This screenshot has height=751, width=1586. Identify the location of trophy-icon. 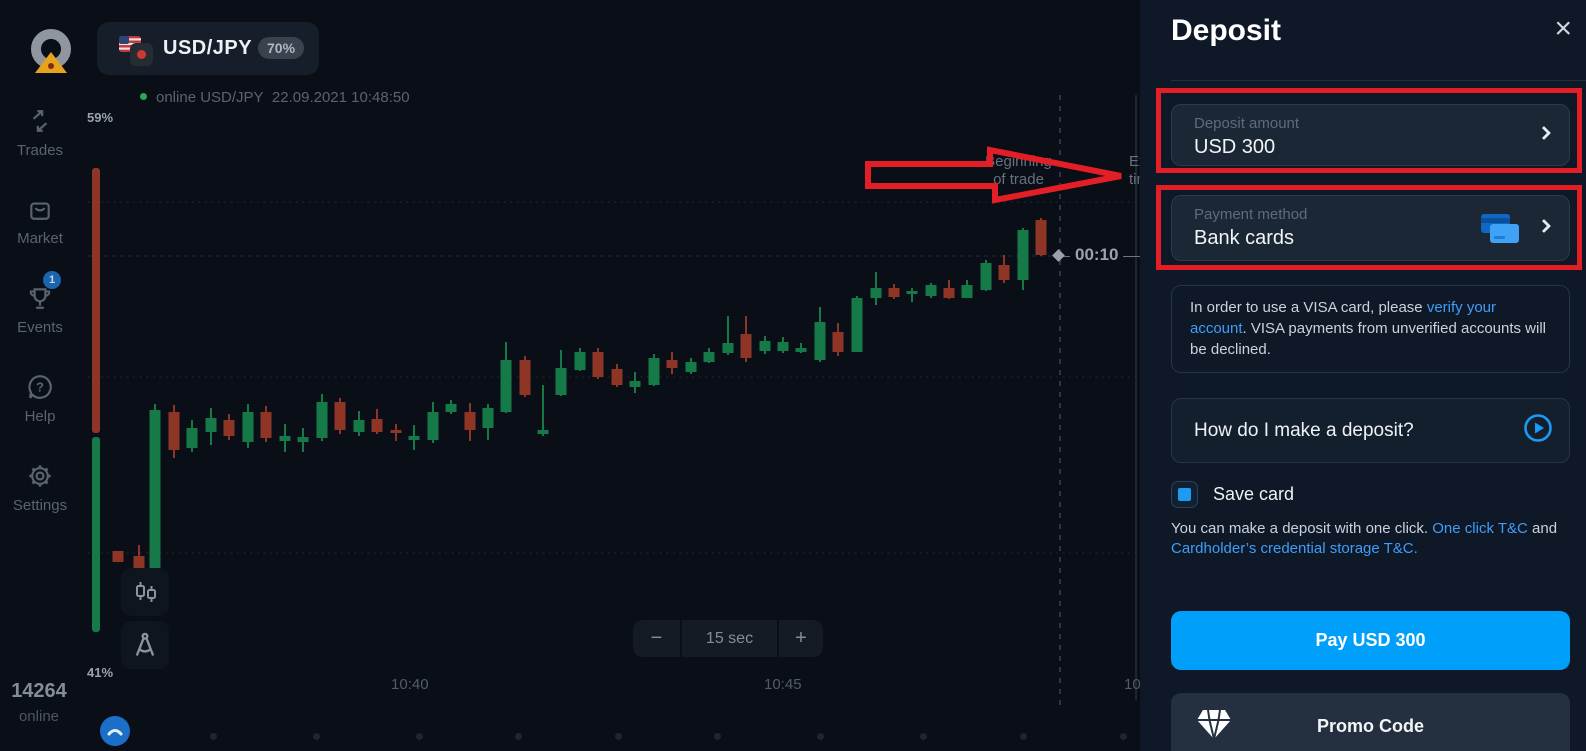
(40, 298).